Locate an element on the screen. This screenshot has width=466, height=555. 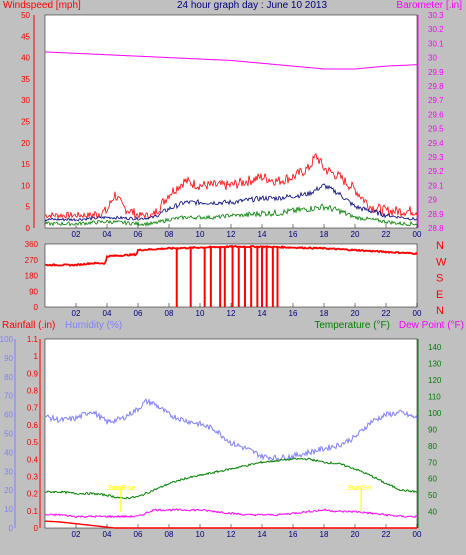
wind-x-tick-label: 12 is located at coordinates (231, 234).